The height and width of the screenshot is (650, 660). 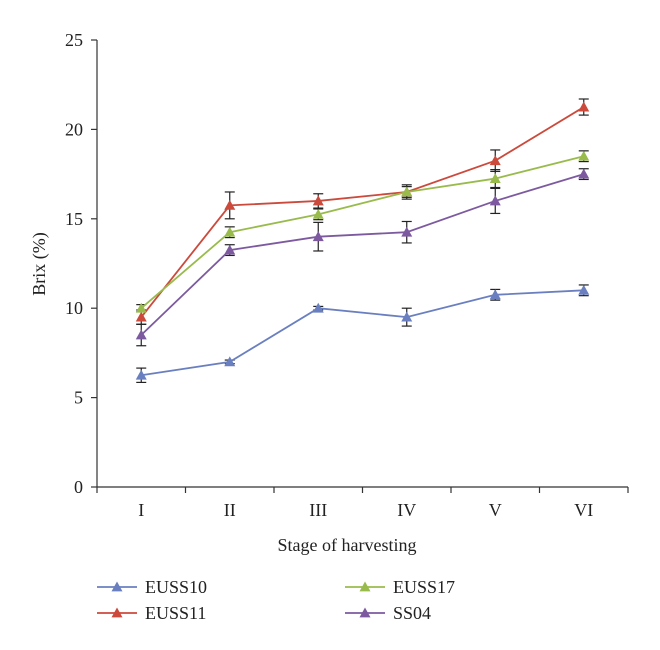 I want to click on legend-item-ss04: SS04, so click(x=388, y=613).